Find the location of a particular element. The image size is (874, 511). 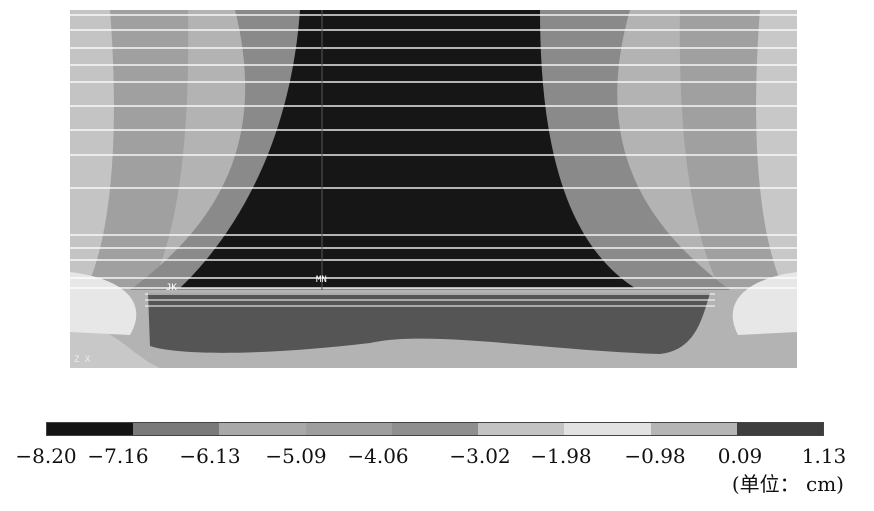

legend-level-label: 1.13 is located at coordinates (824, 456).